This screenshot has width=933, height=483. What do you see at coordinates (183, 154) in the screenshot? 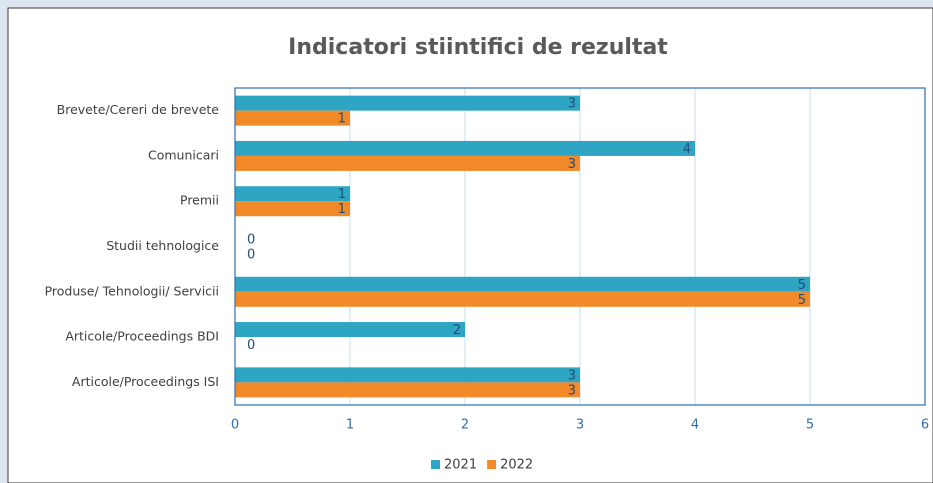
I see `y-tick-label: Comunicari` at bounding box center [183, 154].